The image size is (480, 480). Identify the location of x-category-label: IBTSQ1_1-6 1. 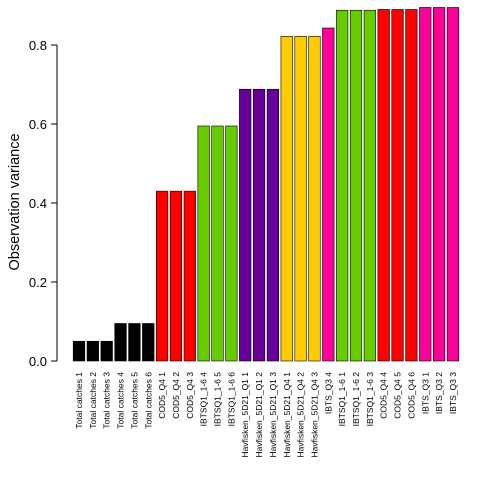
(342, 399).